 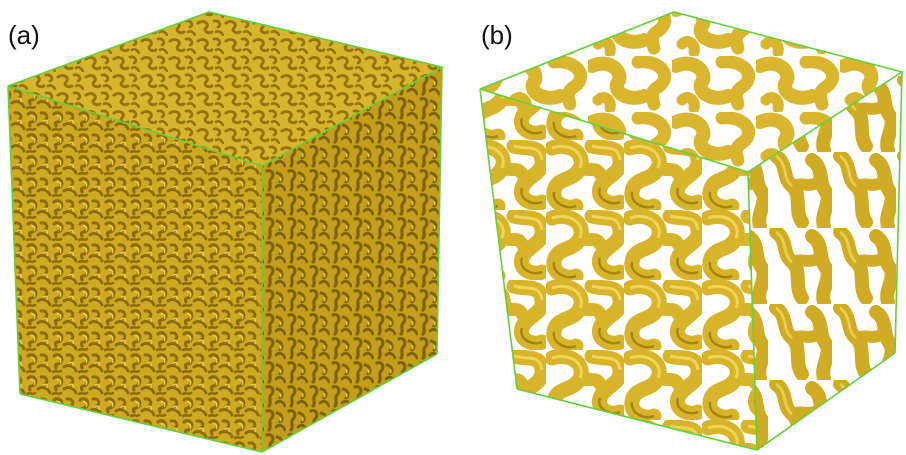 I want to click on cube-b-right-face, so click(x=825, y=261).